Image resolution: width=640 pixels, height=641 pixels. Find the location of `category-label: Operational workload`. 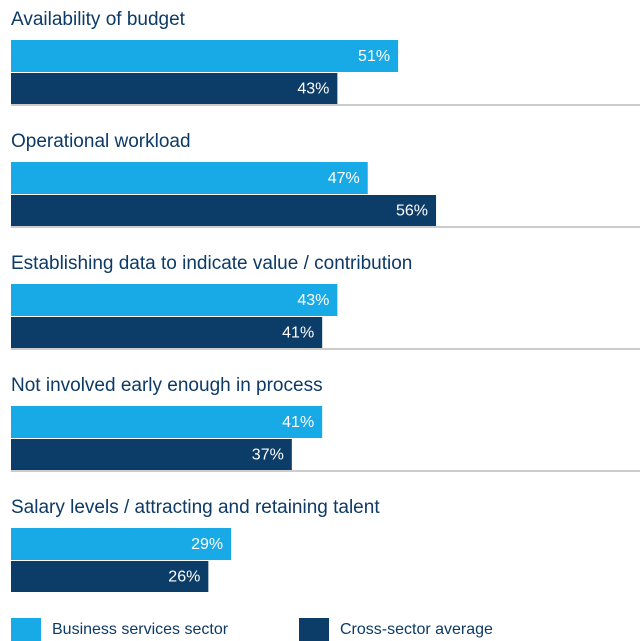

category-label: Operational workload is located at coordinates (101, 141).